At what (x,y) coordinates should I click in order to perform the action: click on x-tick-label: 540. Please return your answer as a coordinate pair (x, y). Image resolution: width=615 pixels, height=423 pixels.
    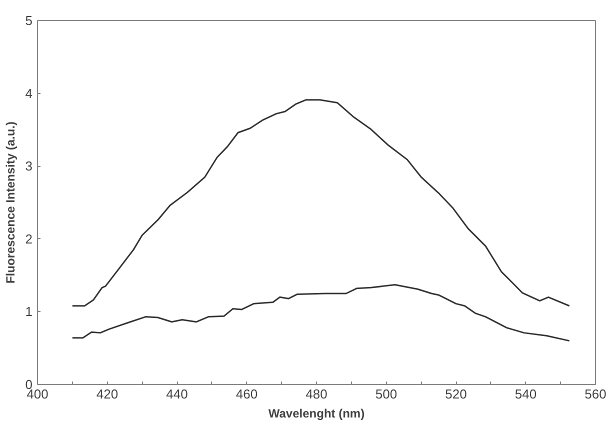
    Looking at the image, I should click on (525, 394).